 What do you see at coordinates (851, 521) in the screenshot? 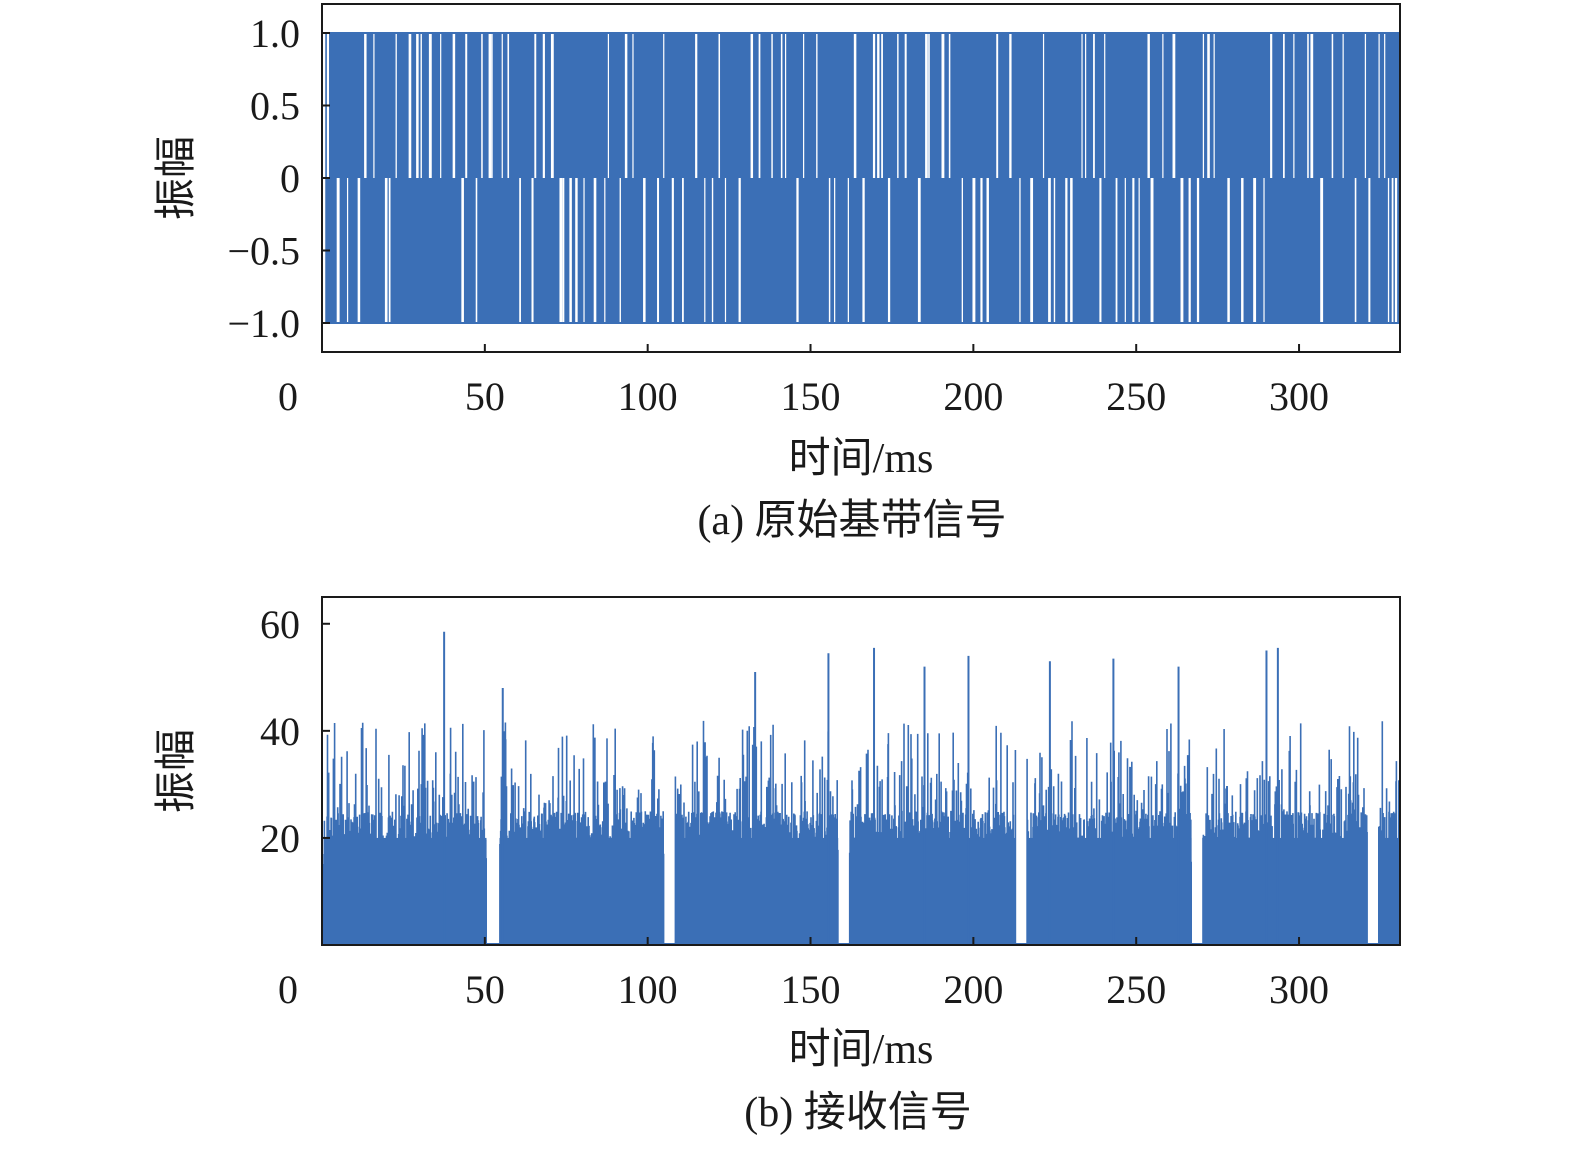
I see `caption-a: (a) 原始基带信号` at bounding box center [851, 521].